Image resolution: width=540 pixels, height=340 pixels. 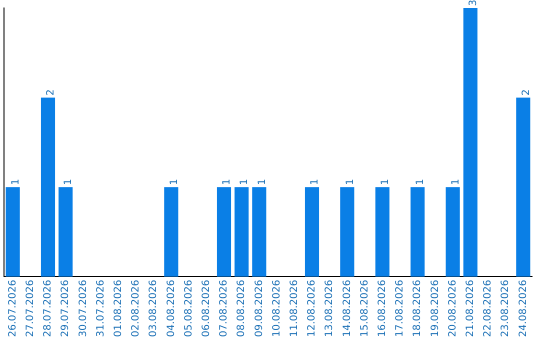 I want to click on x-tick-label: 18.08.2026, so click(x=418, y=309).